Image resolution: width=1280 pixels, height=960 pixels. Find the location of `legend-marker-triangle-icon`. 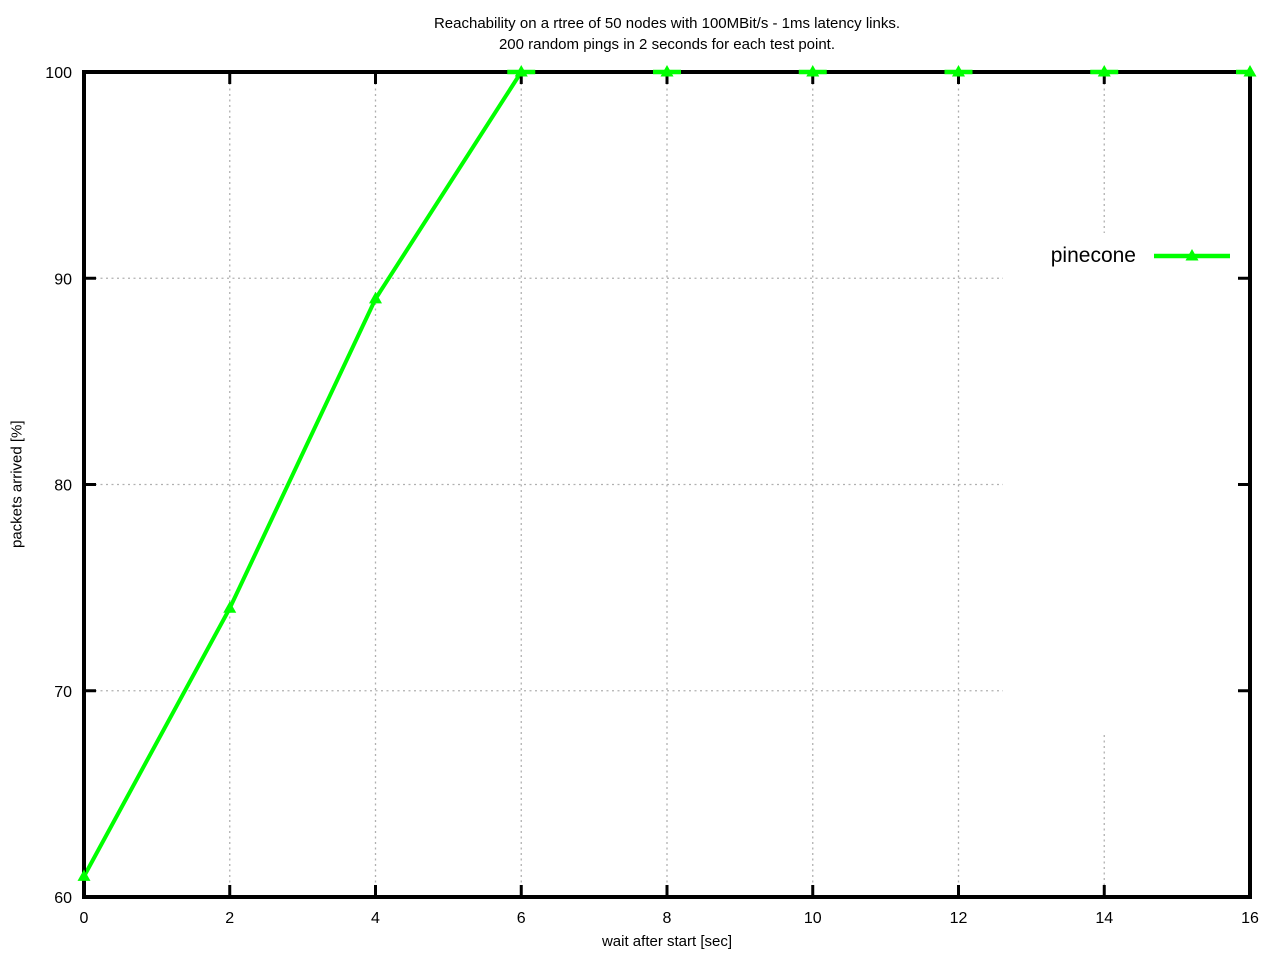

legend-marker-triangle-icon is located at coordinates (1192, 255).